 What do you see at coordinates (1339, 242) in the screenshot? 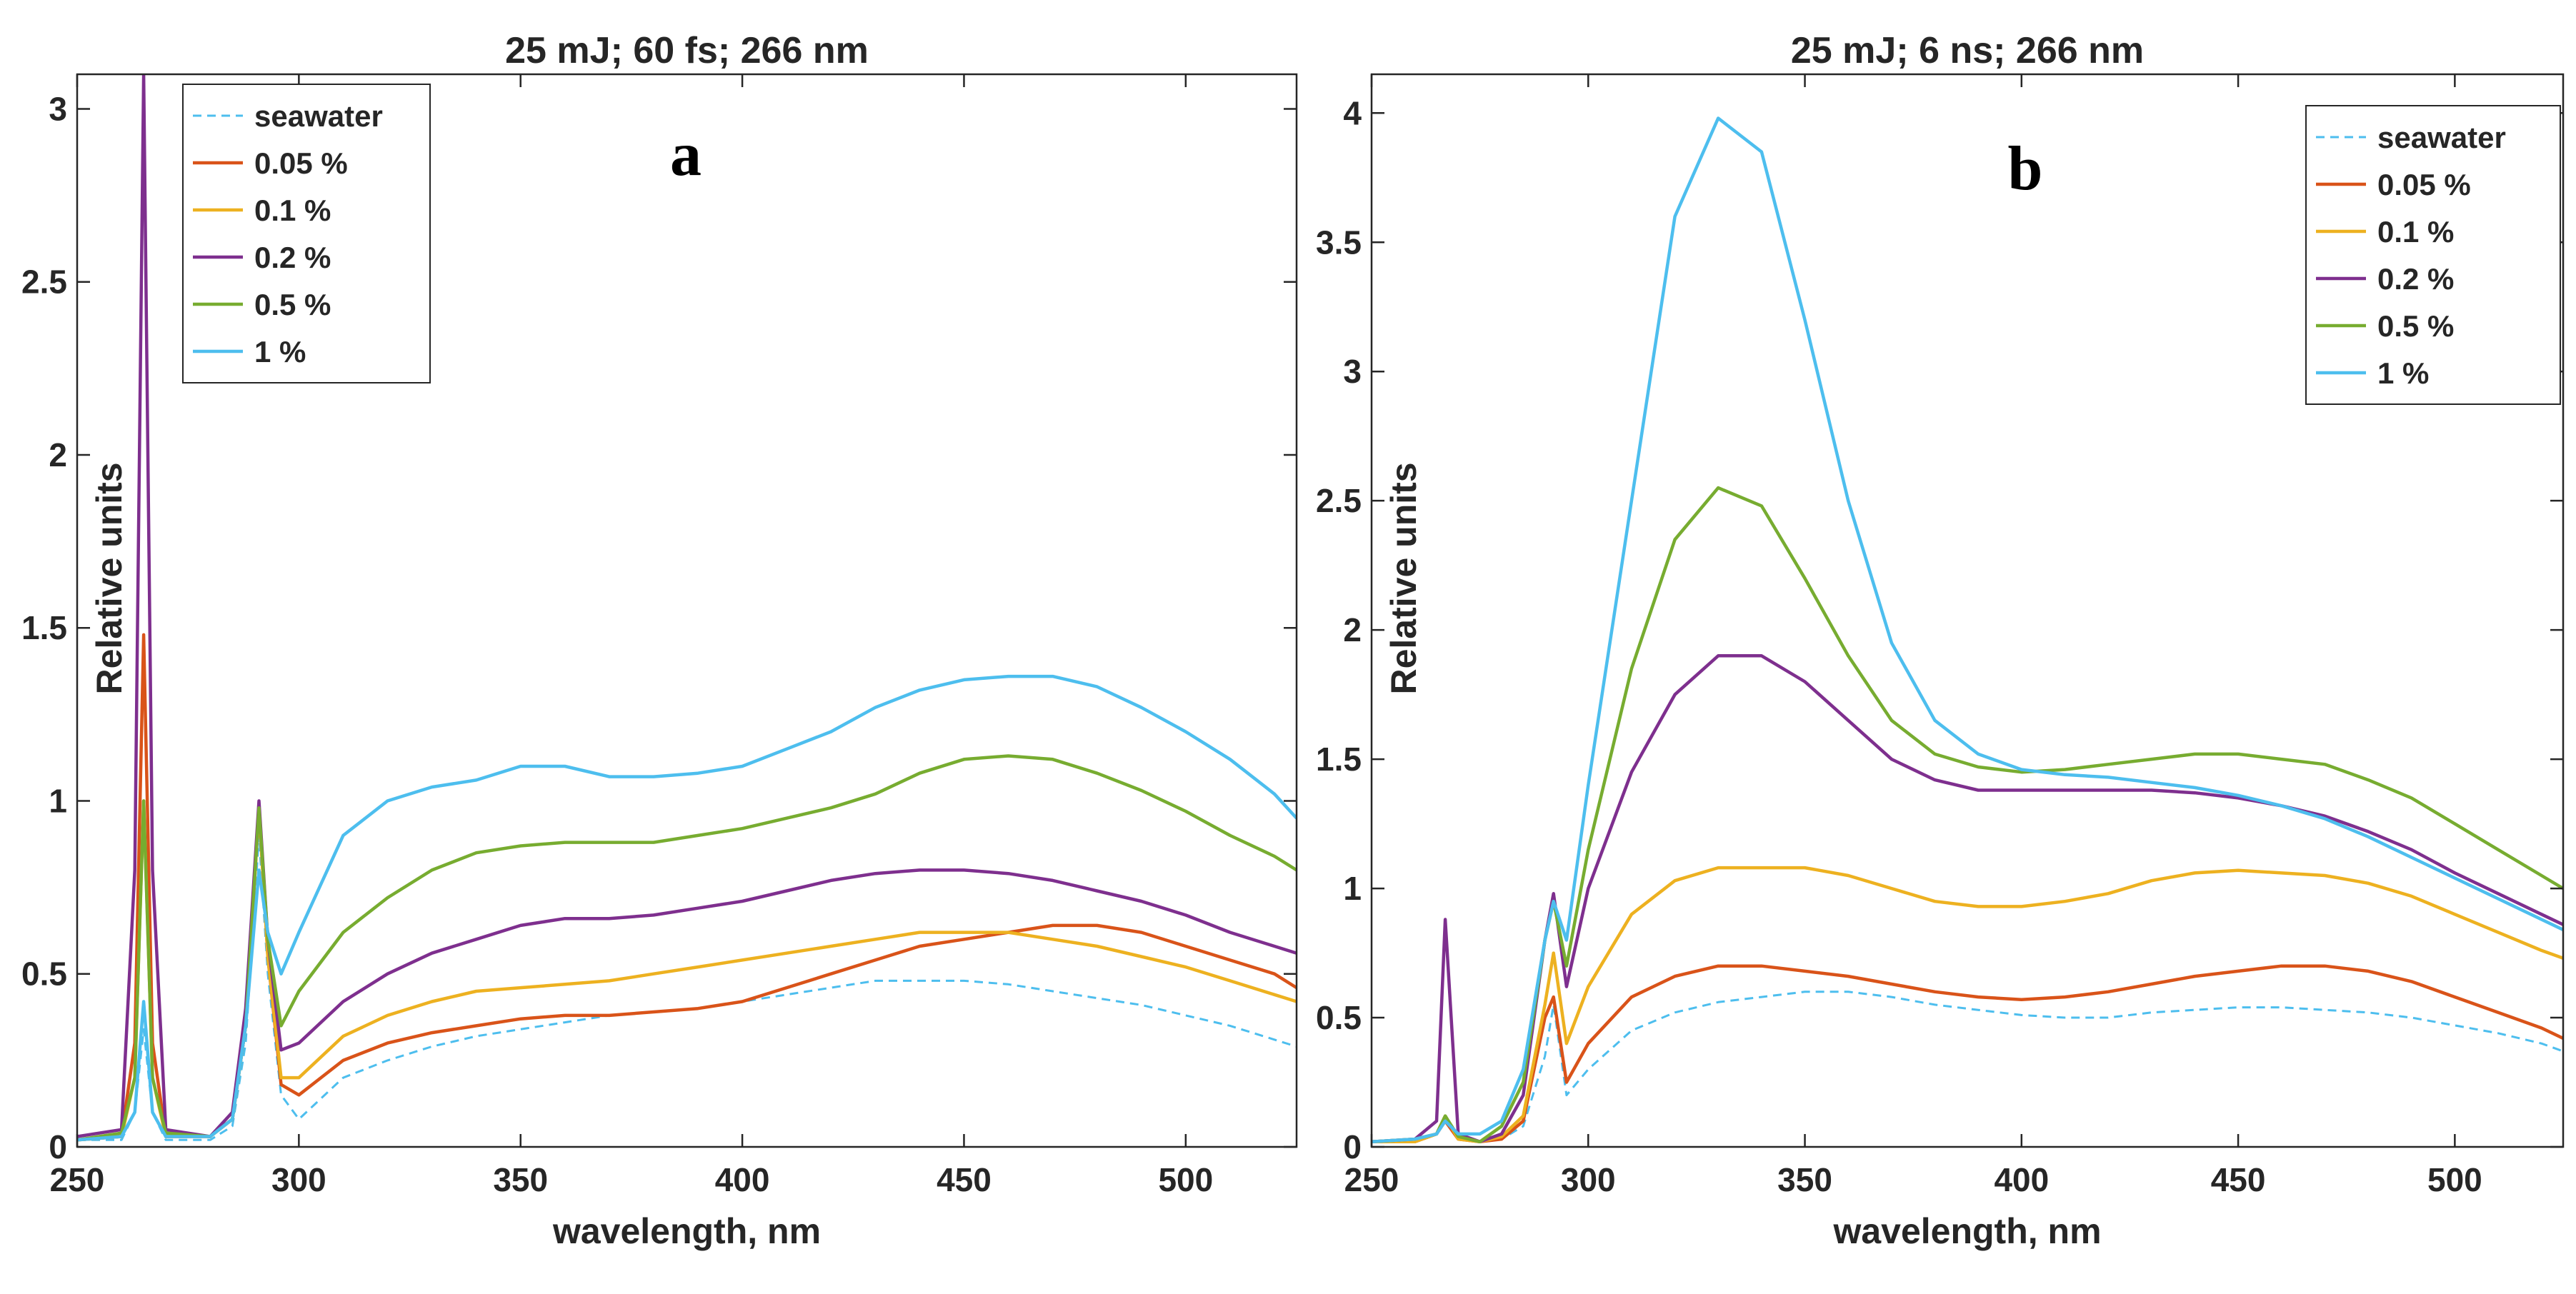
I see `y-tick-label: 3.5` at bounding box center [1339, 242].